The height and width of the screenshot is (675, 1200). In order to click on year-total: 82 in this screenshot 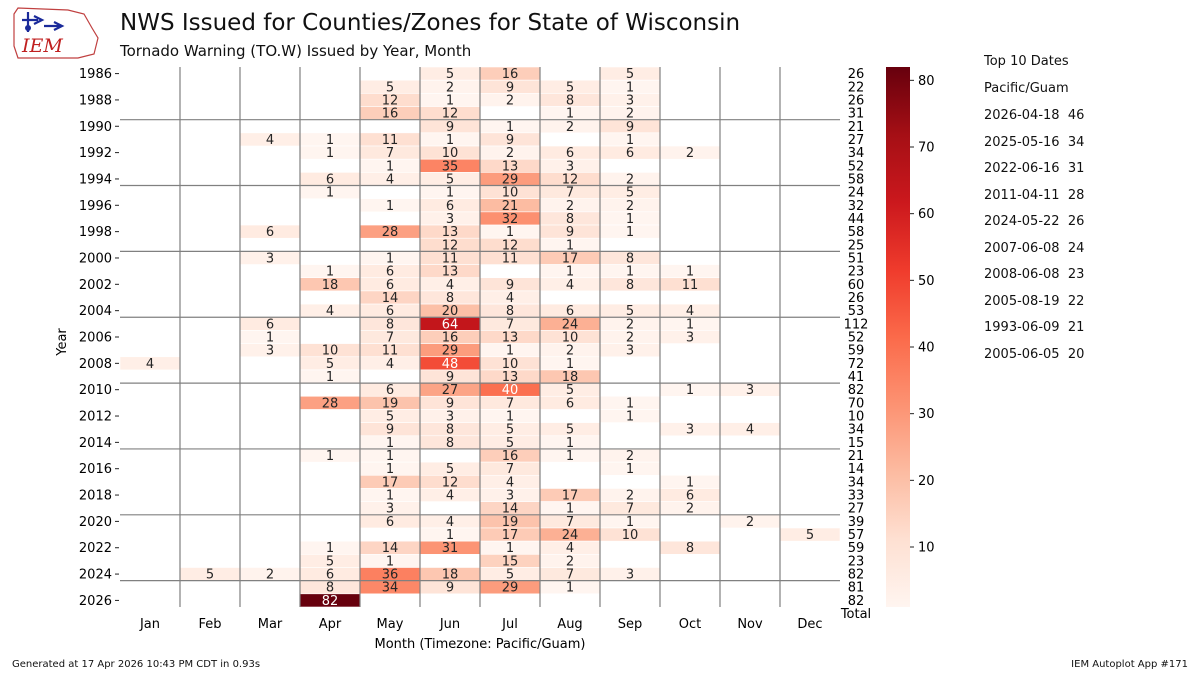, I will do `click(856, 575)`.